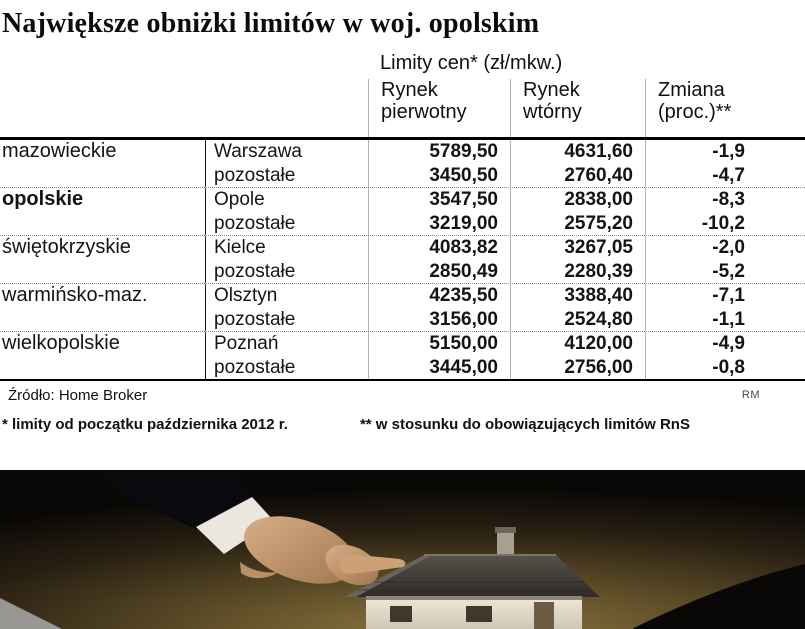 This screenshot has width=805, height=629. I want to click on secondary-market-value: 2756,00, so click(577, 367).